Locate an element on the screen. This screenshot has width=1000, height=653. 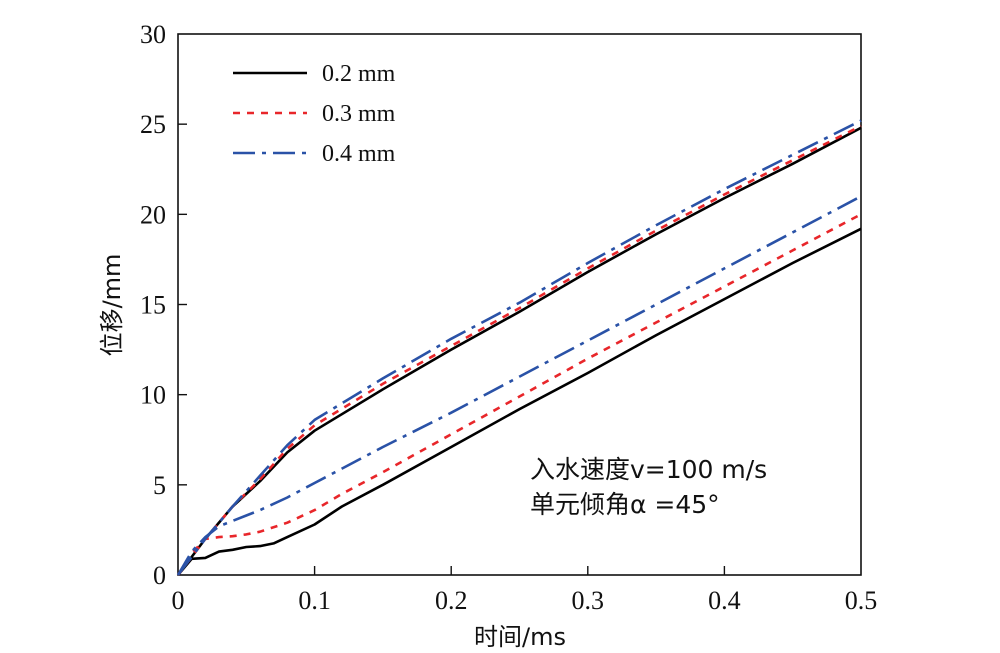
x-tick-label: 0 is located at coordinates (178, 600).